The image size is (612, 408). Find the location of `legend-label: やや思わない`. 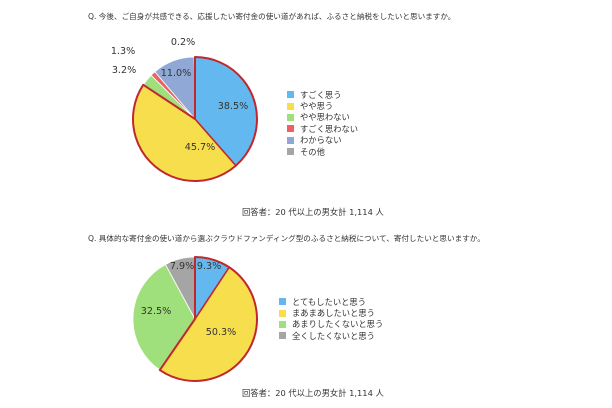

legend-label: やや思わない is located at coordinates (325, 117).